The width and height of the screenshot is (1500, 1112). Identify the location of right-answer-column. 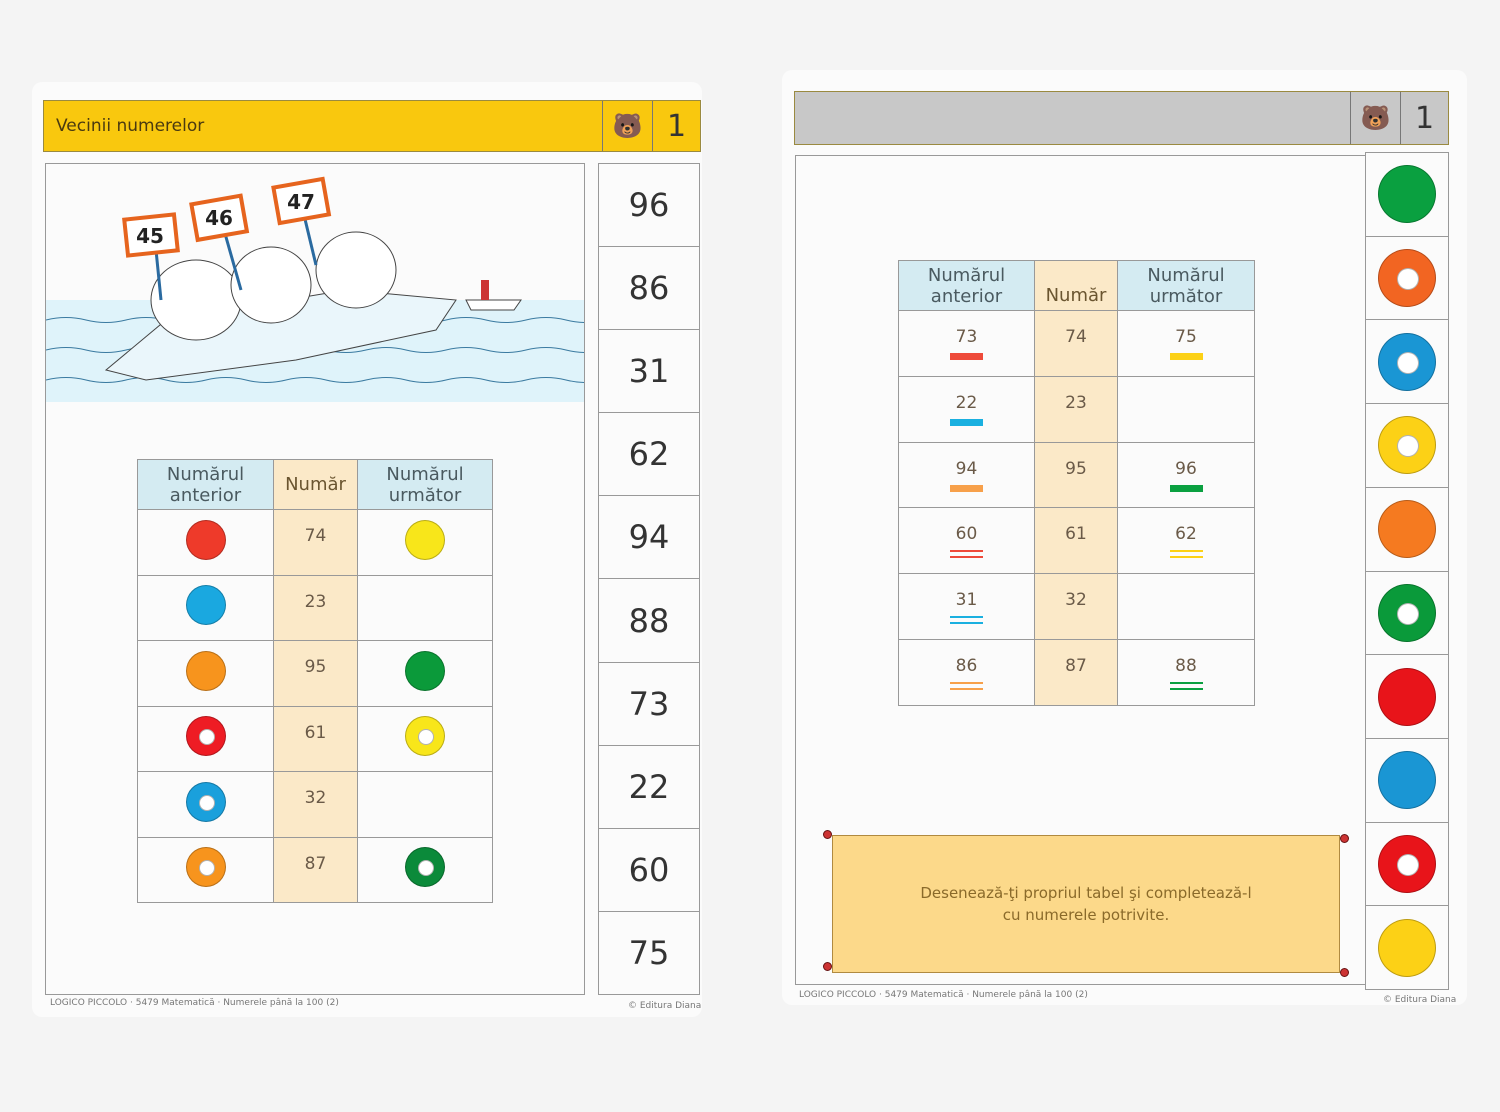
(1407, 571).